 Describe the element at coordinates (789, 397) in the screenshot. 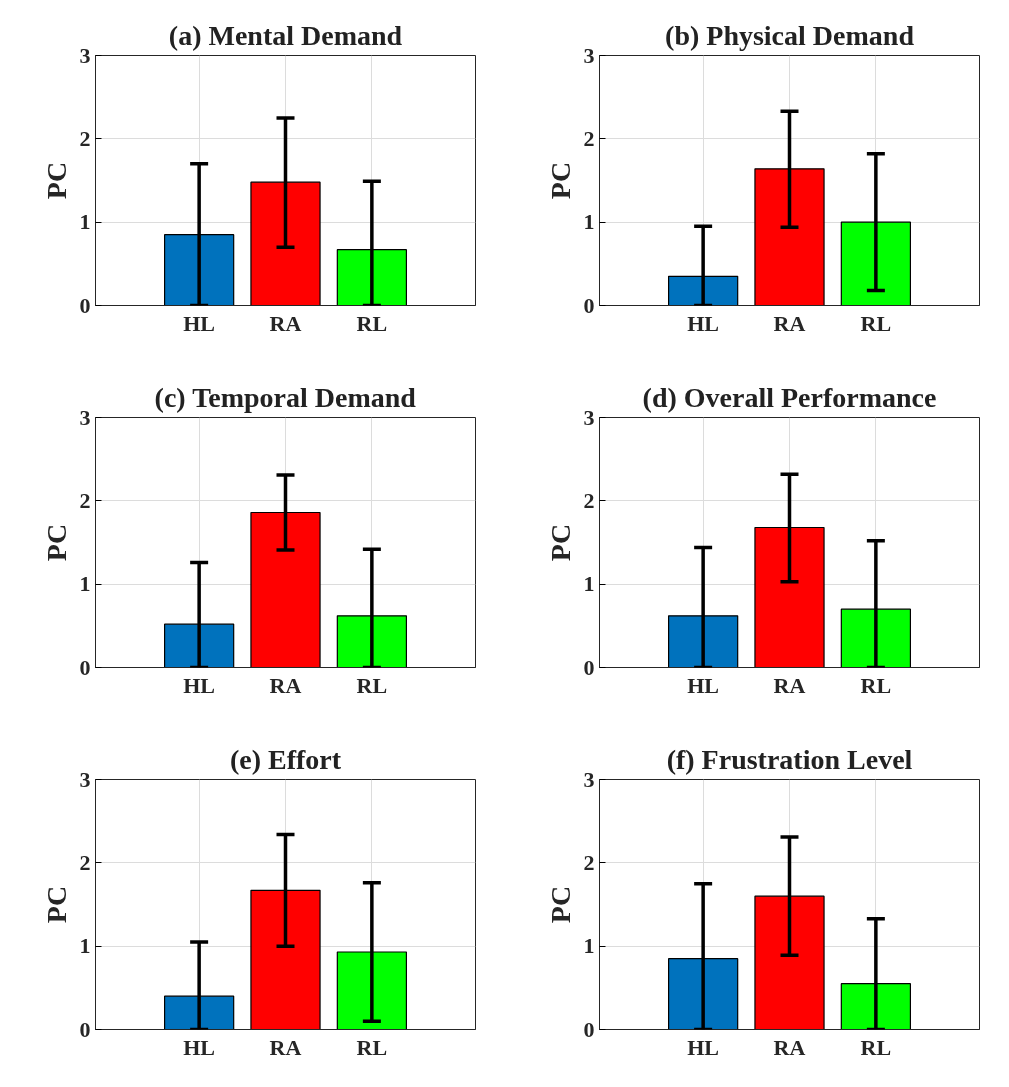

I see `chart-title: (d) Overall Performance` at that location.